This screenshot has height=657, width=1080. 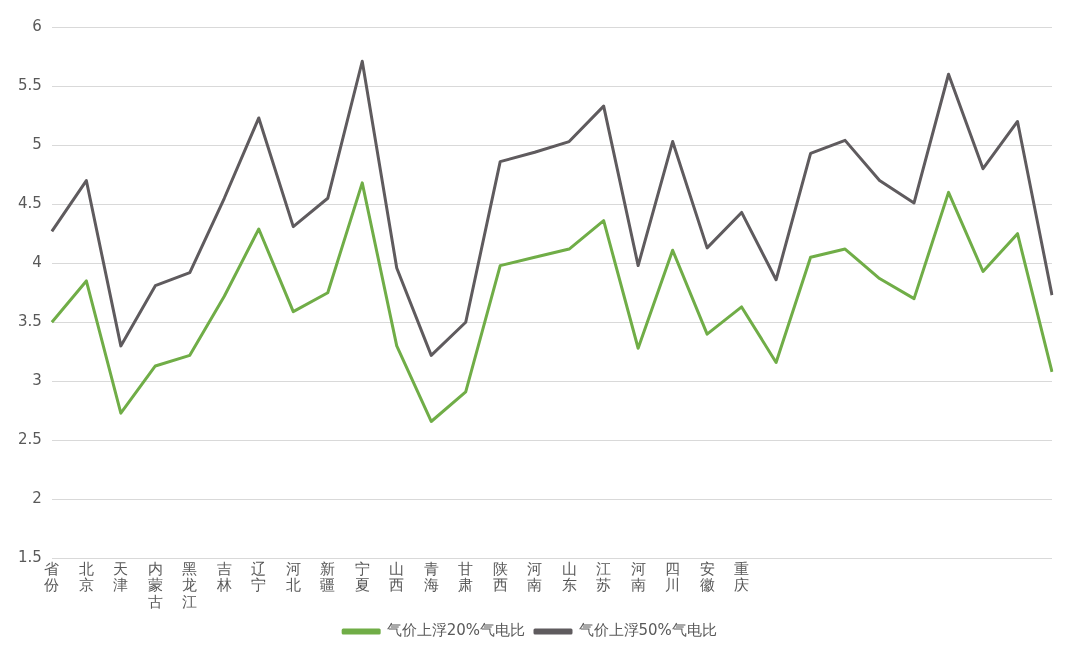 I want to click on x-tick-label: 新疆, so click(x=328, y=577).